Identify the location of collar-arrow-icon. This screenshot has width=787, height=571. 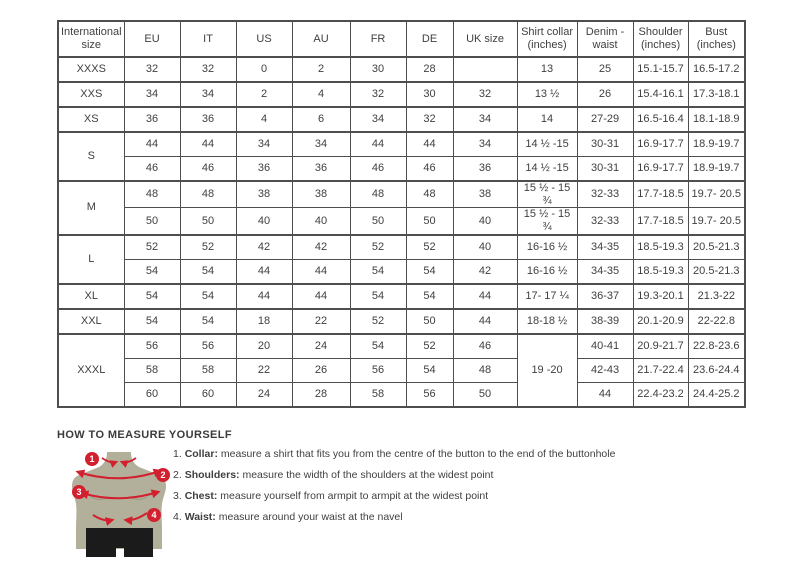
(110, 462).